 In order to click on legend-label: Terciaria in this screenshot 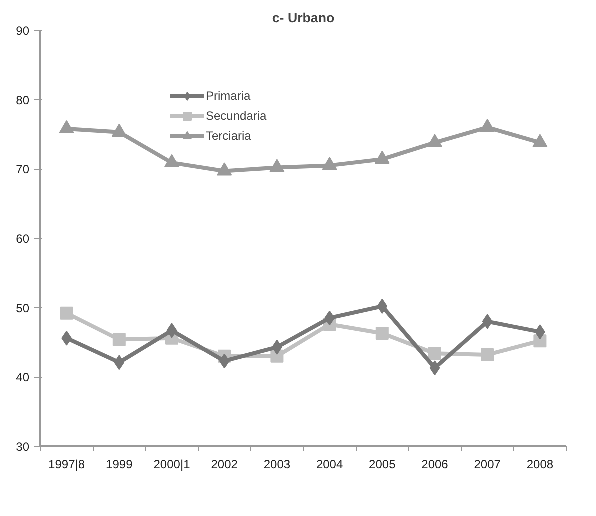, I will do `click(229, 136)`.